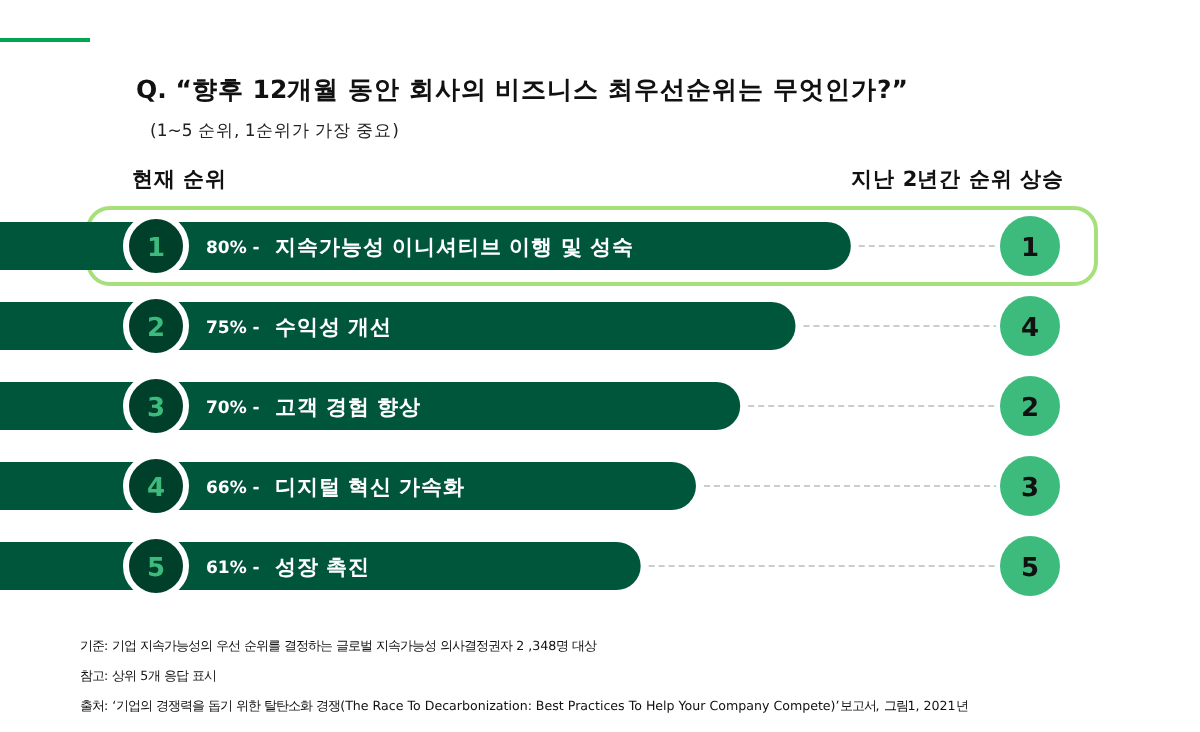  Describe the element at coordinates (333, 328) in the screenshot. I see `y-tick-label: 수익성 개선` at that location.